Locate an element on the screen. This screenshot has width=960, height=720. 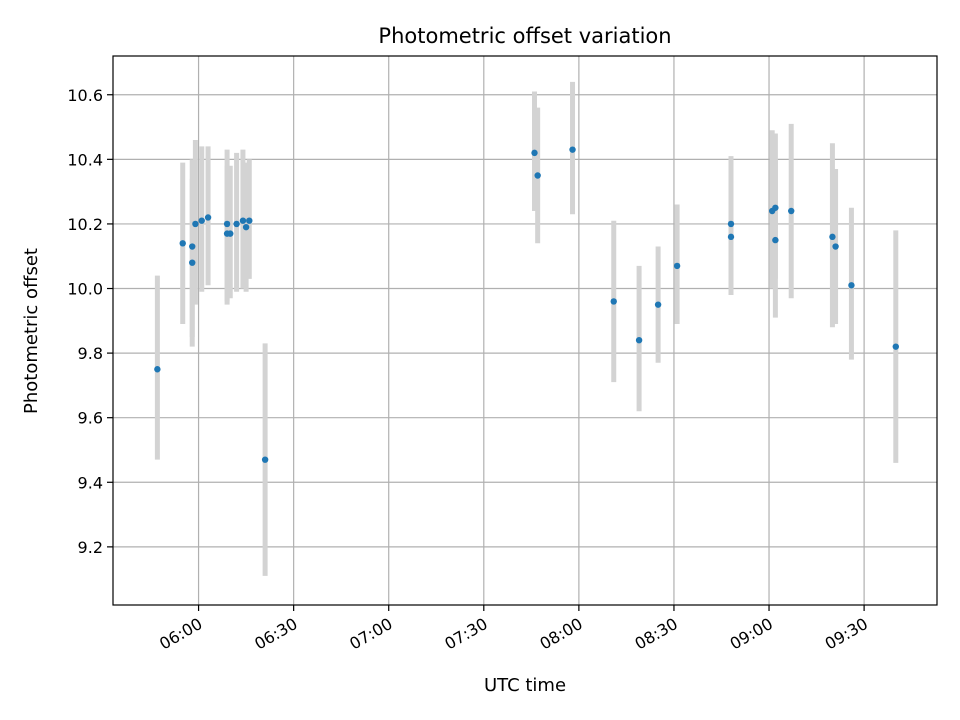
x-axis-label: UTC time is located at coordinates (525, 685).